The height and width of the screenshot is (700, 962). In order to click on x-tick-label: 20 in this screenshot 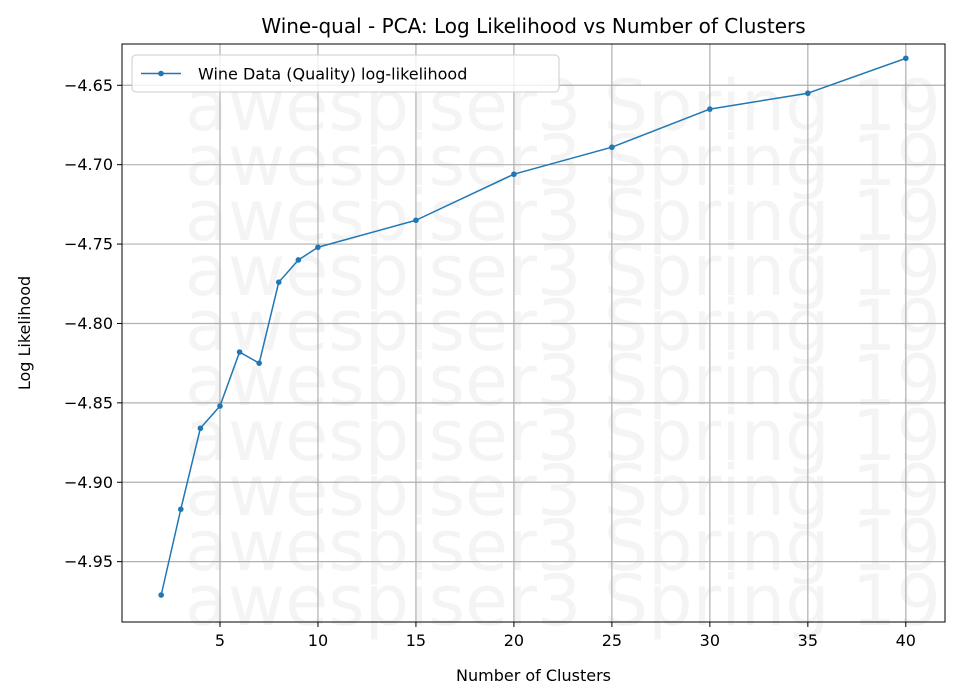, I will do `click(514, 640)`.